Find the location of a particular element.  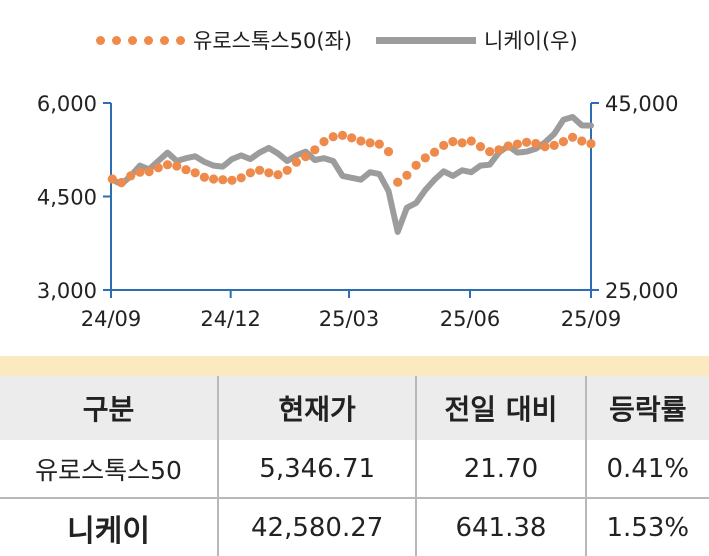

header-price: 현재가 is located at coordinates (317, 398).